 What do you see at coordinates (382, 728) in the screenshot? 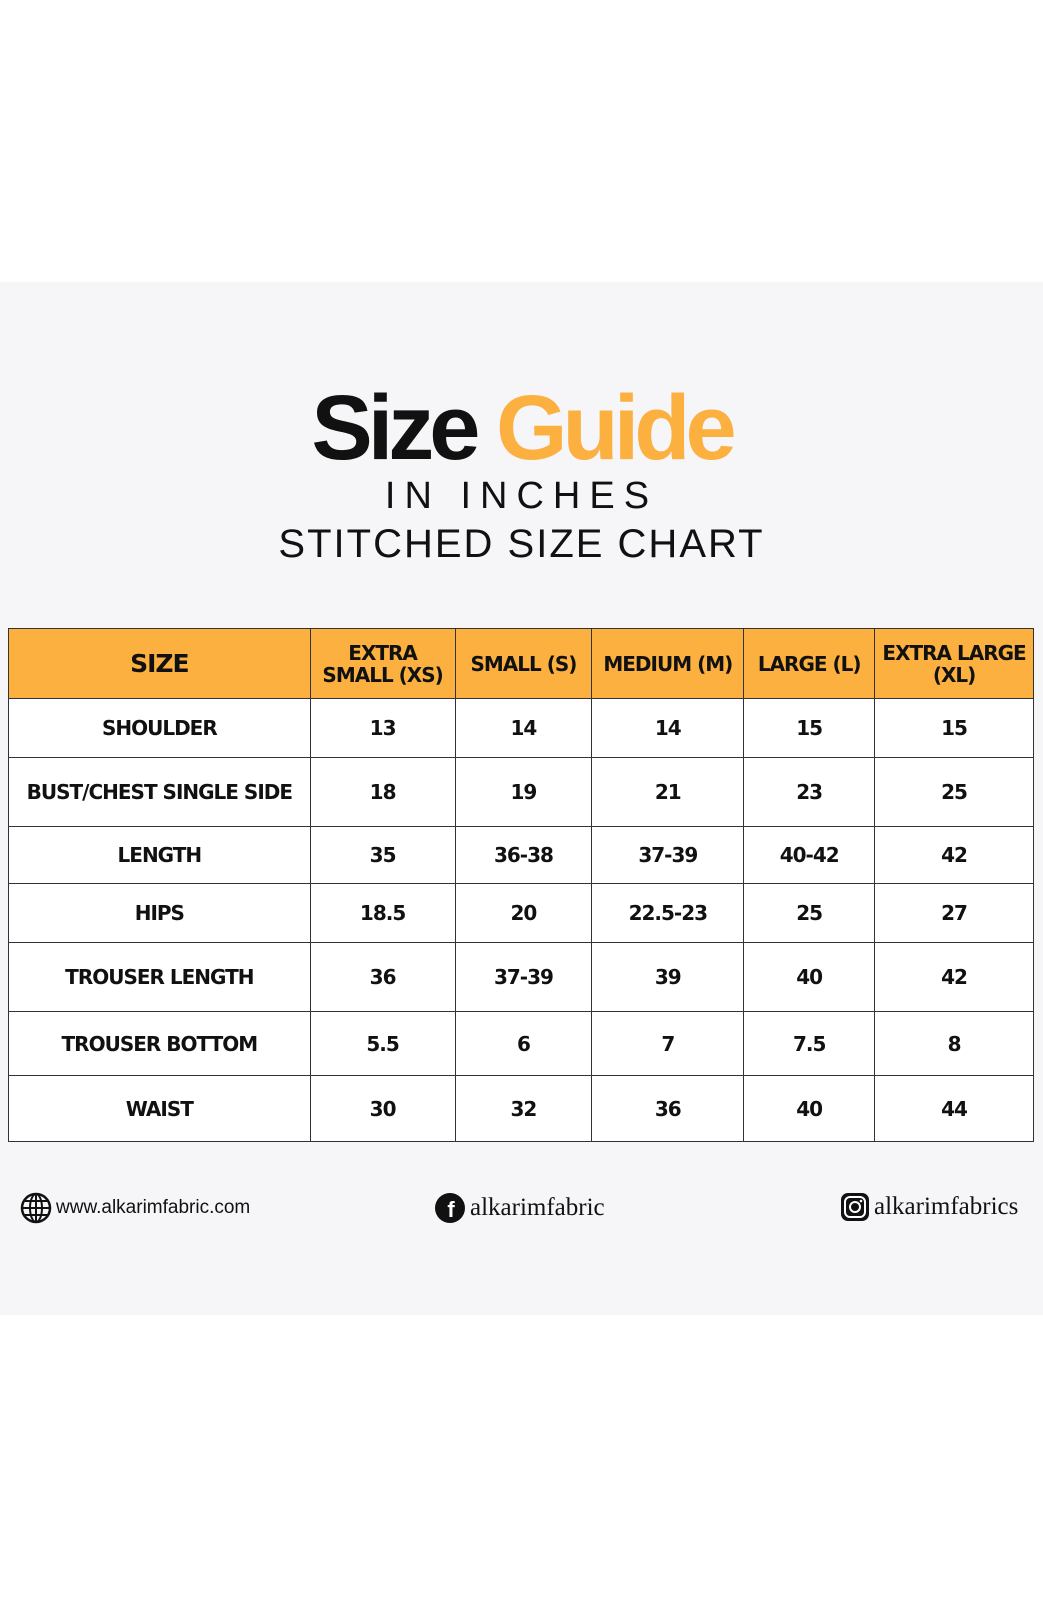
I see `table-cell: 13` at bounding box center [382, 728].